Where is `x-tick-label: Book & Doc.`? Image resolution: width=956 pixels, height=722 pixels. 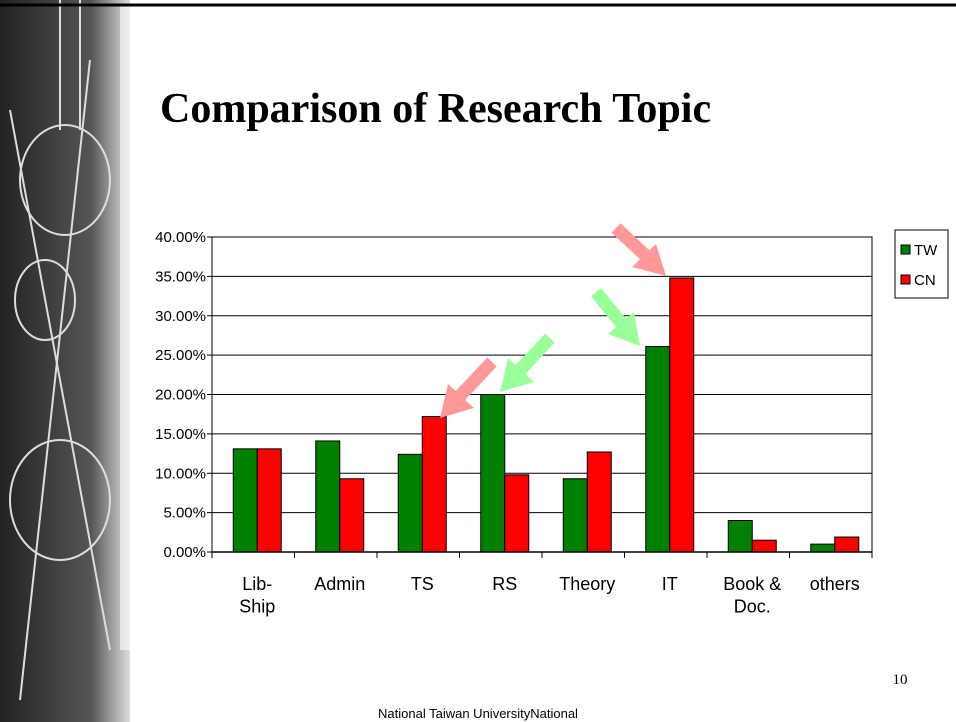 x-tick-label: Book & Doc. is located at coordinates (752, 595).